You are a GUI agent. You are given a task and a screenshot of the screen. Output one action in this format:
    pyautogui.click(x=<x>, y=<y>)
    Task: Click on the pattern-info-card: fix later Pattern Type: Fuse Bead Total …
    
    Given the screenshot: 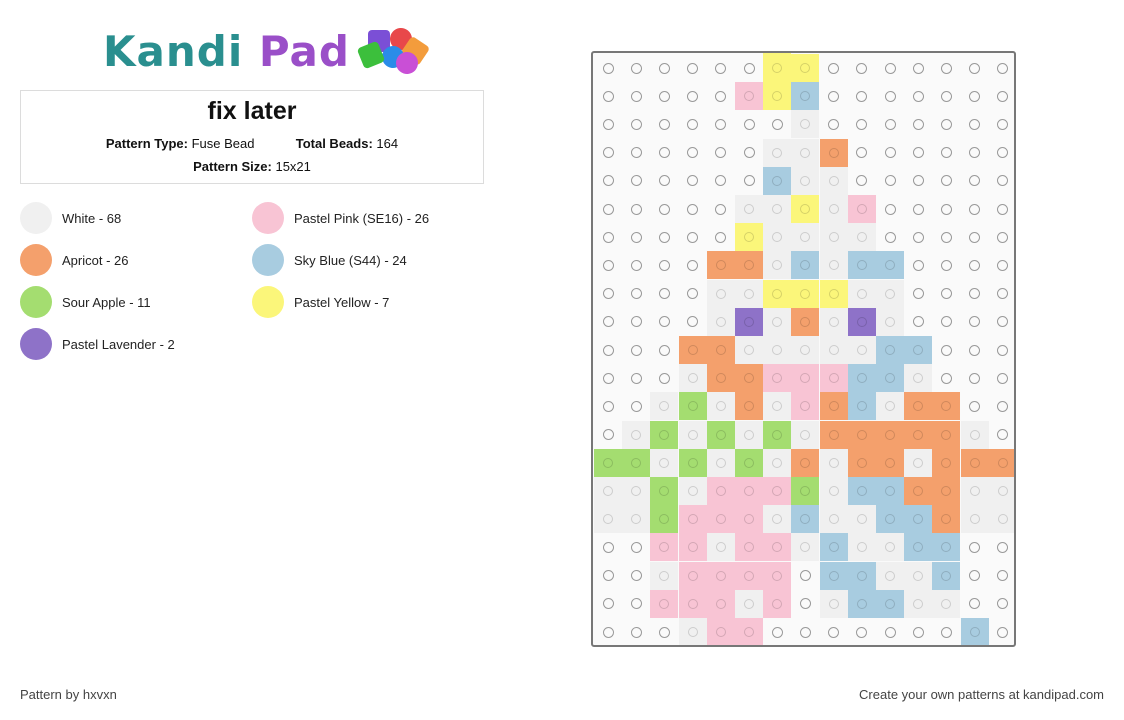 What is the action you would take?
    pyautogui.click(x=252, y=137)
    